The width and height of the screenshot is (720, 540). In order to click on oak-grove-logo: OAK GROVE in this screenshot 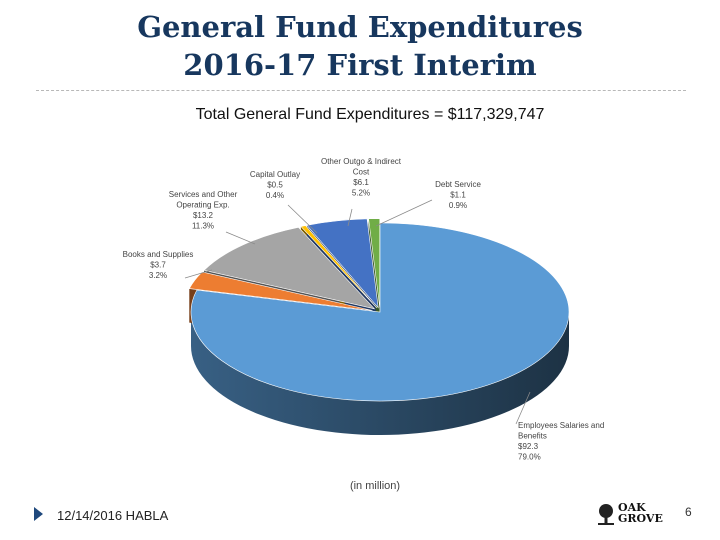, I will do `click(633, 515)`.